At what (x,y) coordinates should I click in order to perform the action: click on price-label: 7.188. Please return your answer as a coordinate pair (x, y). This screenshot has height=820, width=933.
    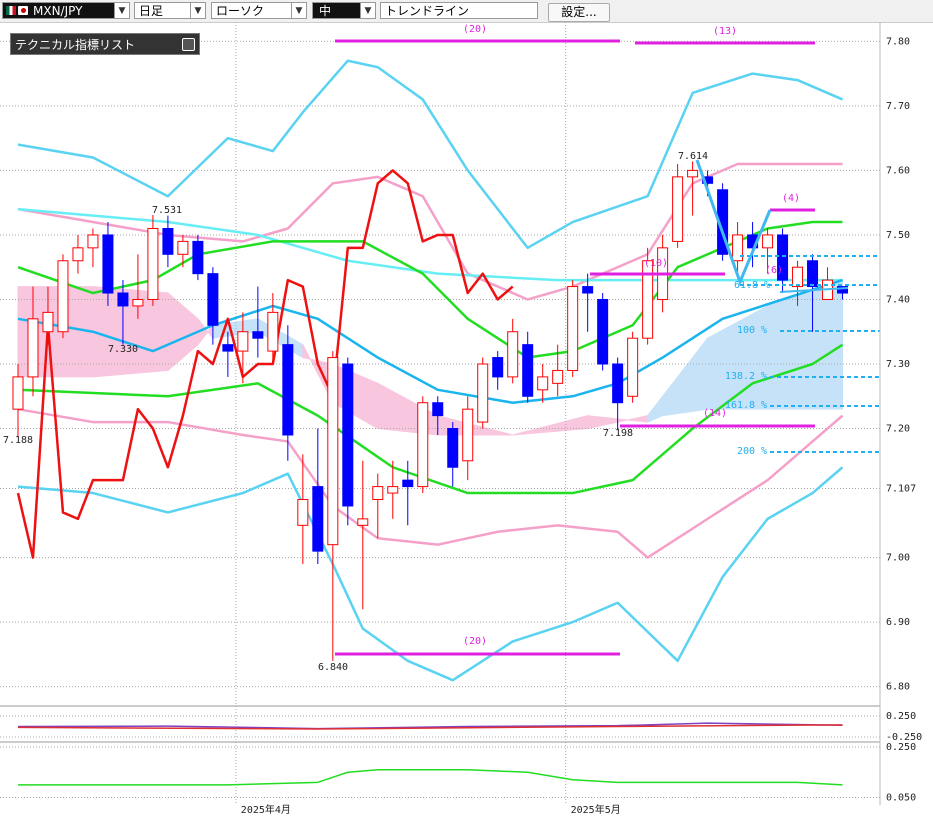
    Looking at the image, I should click on (18, 440).